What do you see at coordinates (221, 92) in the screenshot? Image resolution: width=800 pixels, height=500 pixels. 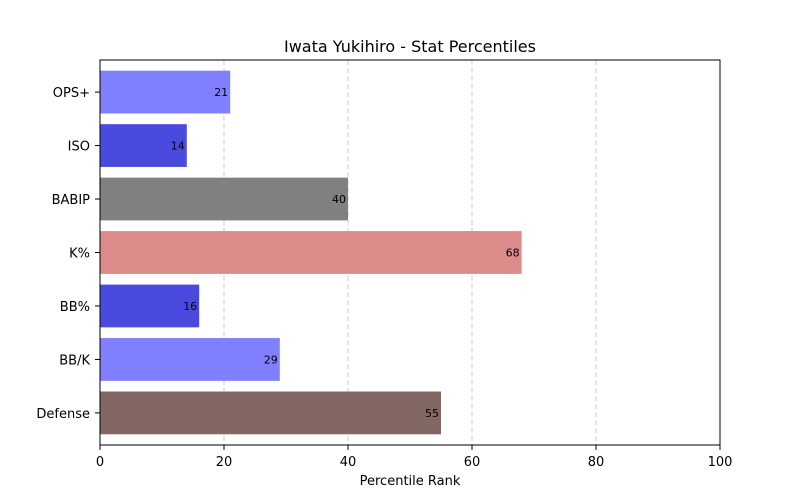 I see `bar-value-label: 21` at bounding box center [221, 92].